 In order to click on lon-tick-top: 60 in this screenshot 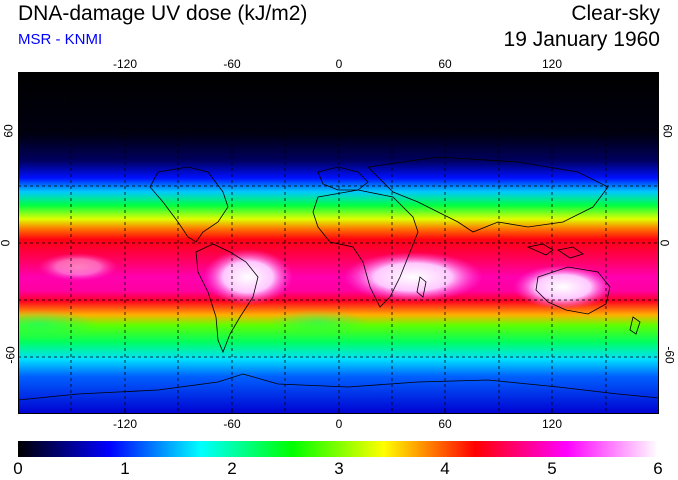, I will do `click(445, 64)`.